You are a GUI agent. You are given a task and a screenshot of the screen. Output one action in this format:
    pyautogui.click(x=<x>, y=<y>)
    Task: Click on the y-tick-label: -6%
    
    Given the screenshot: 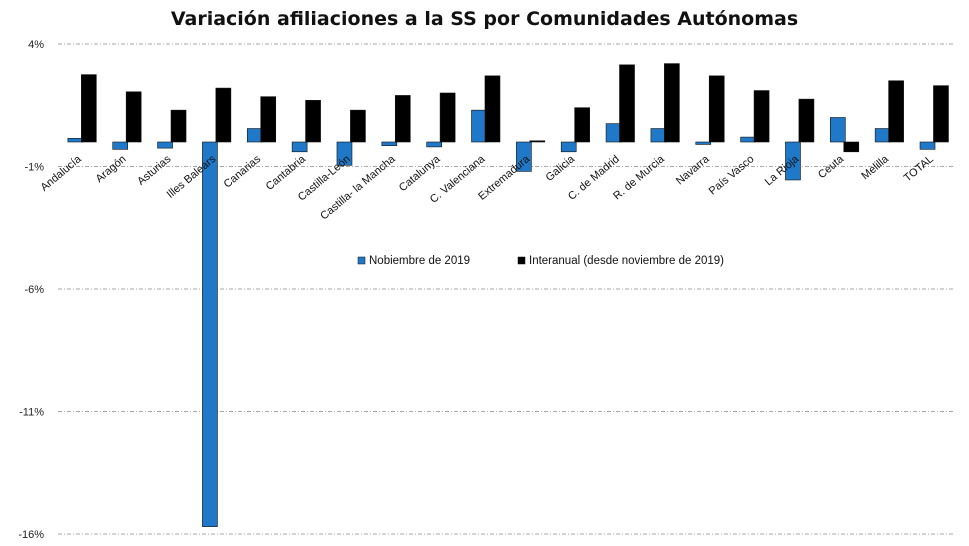 What is the action you would take?
    pyautogui.click(x=34, y=290)
    